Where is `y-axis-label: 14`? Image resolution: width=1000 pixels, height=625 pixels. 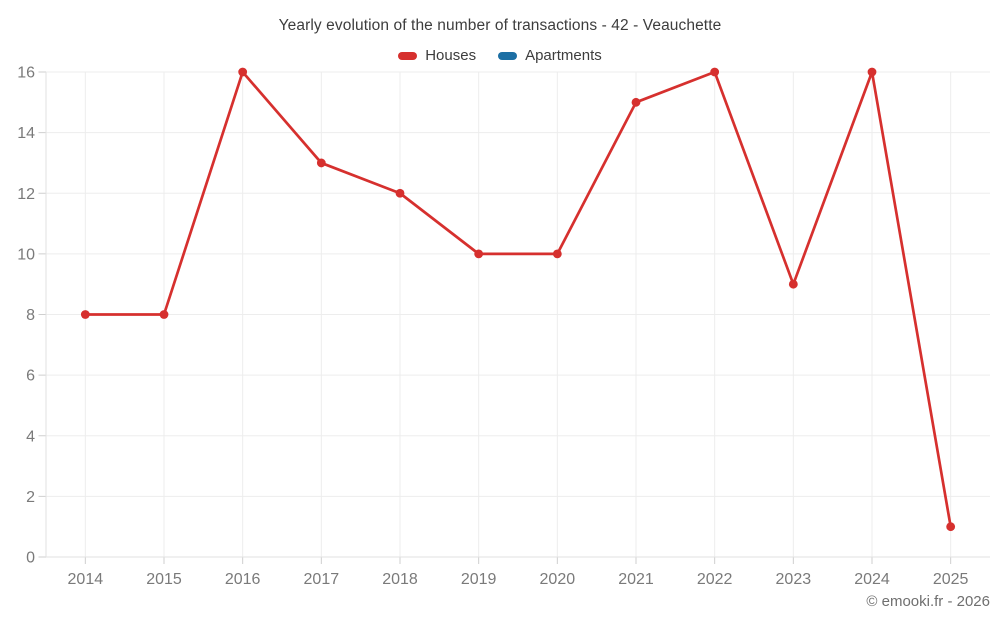
y-axis-label: 14 is located at coordinates (26, 133).